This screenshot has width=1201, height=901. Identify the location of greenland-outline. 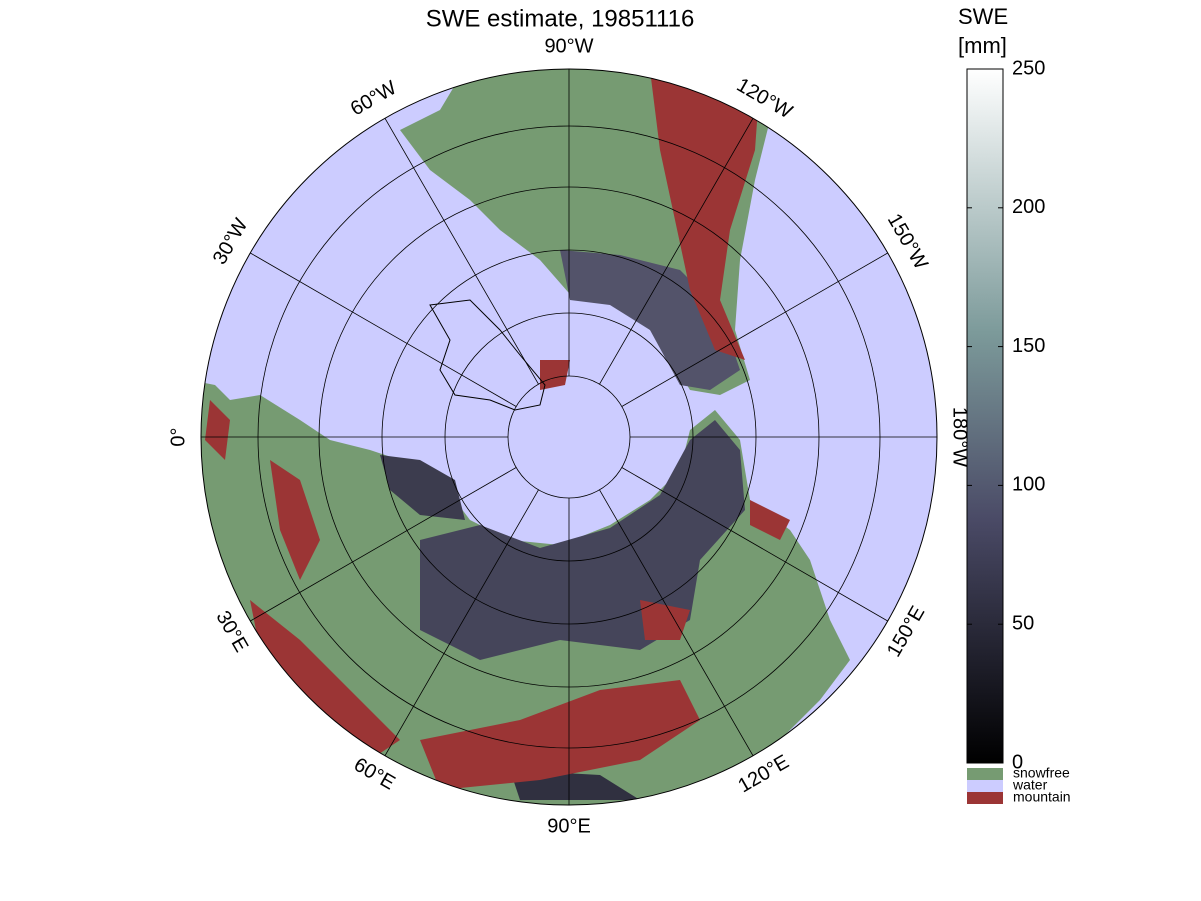
(487, 355).